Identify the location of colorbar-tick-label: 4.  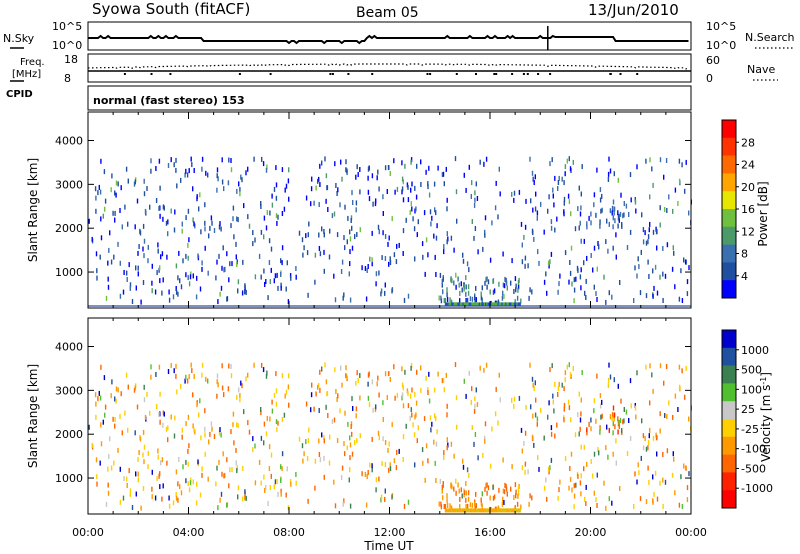
(744, 276).